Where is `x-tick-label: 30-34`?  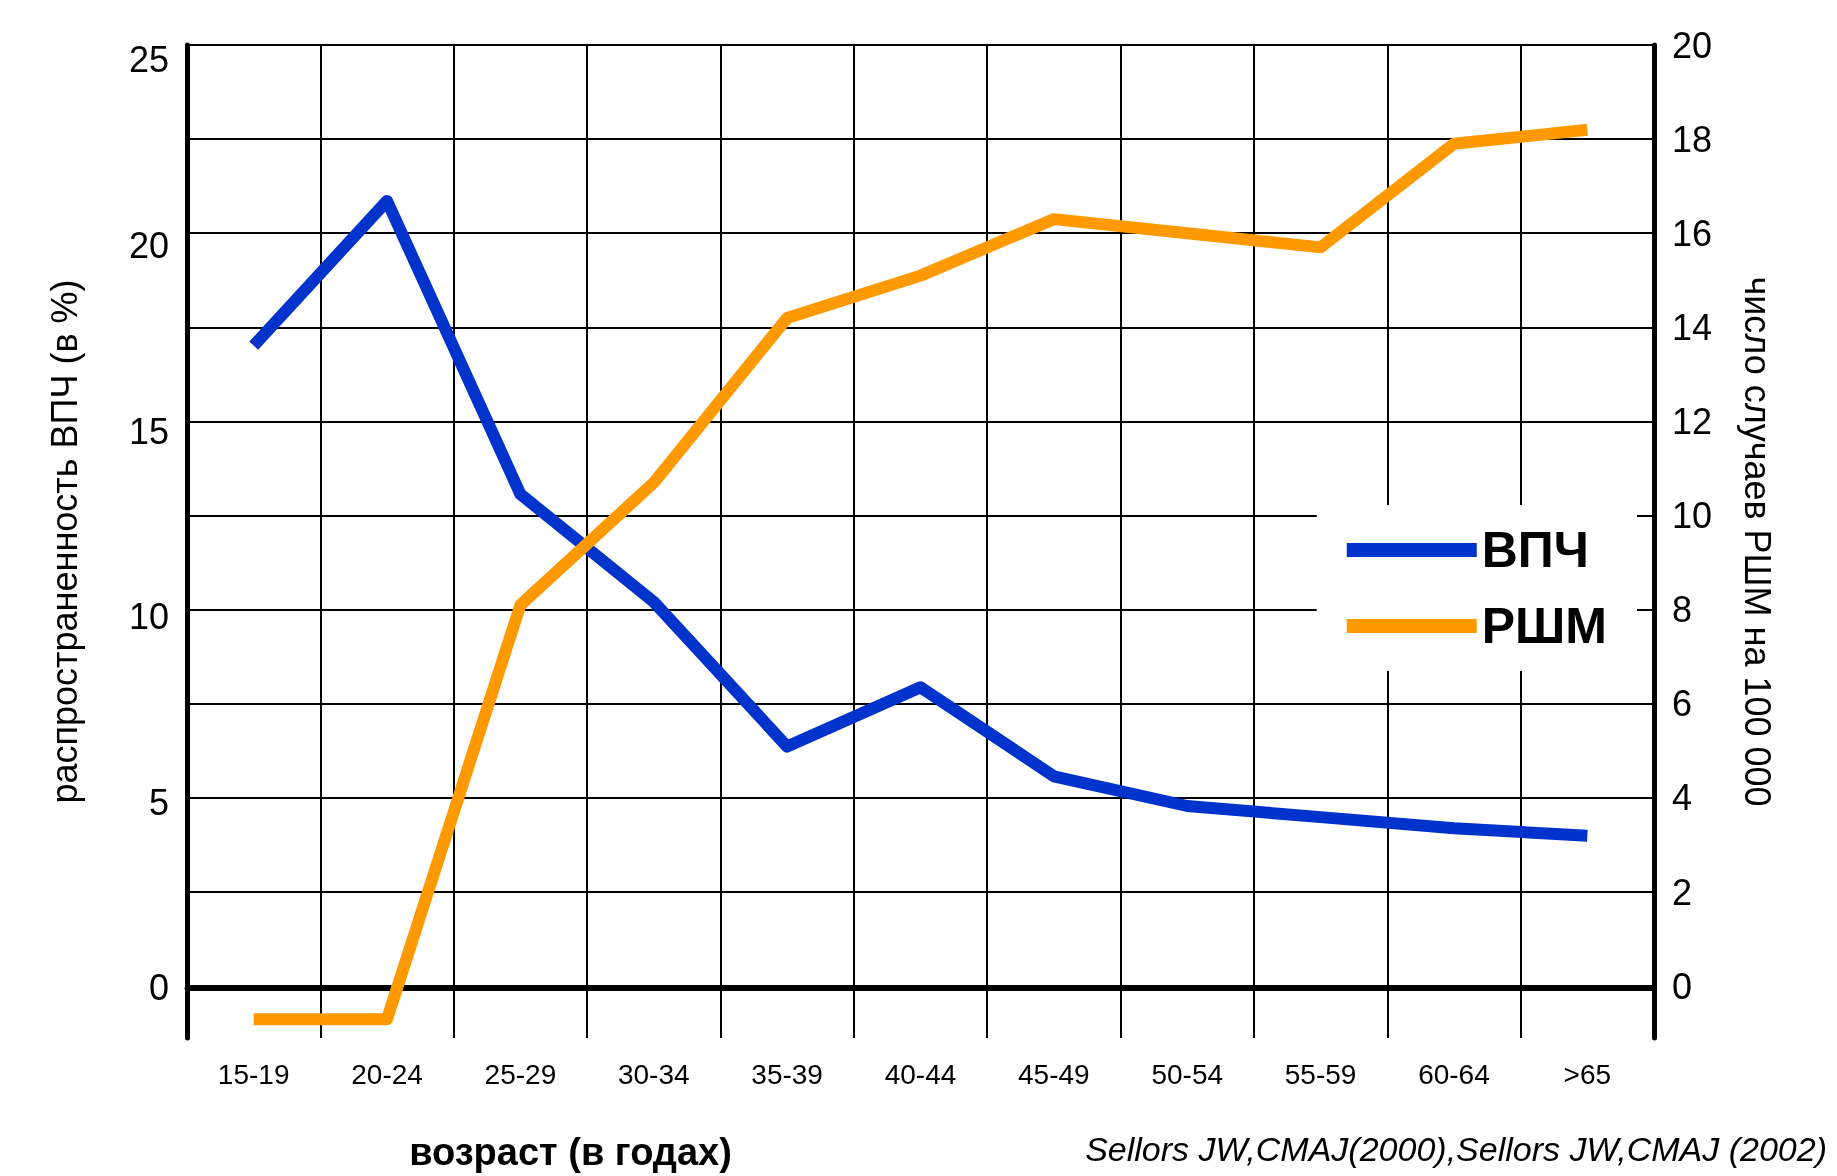 x-tick-label: 30-34 is located at coordinates (653, 1074).